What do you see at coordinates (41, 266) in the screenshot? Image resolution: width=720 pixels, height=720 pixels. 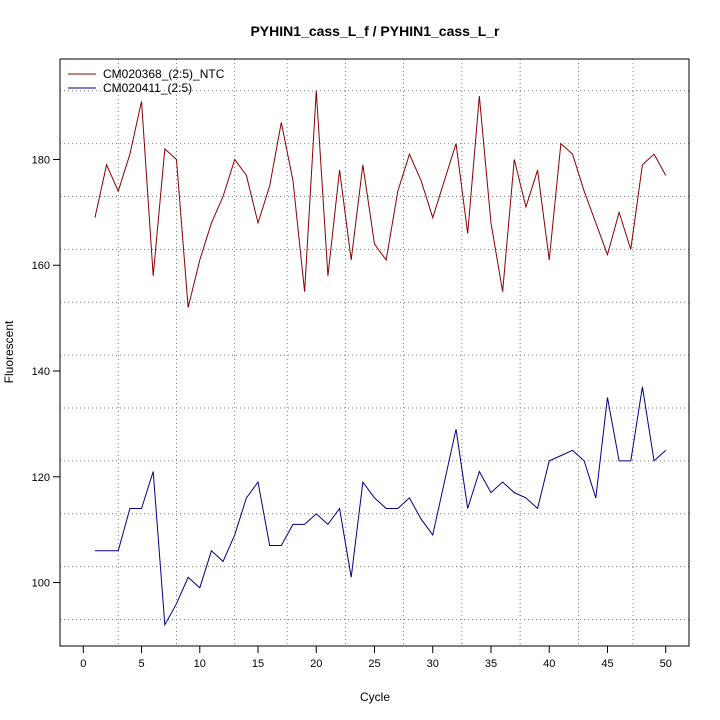 I see `y-tick-label: 160` at bounding box center [41, 266].